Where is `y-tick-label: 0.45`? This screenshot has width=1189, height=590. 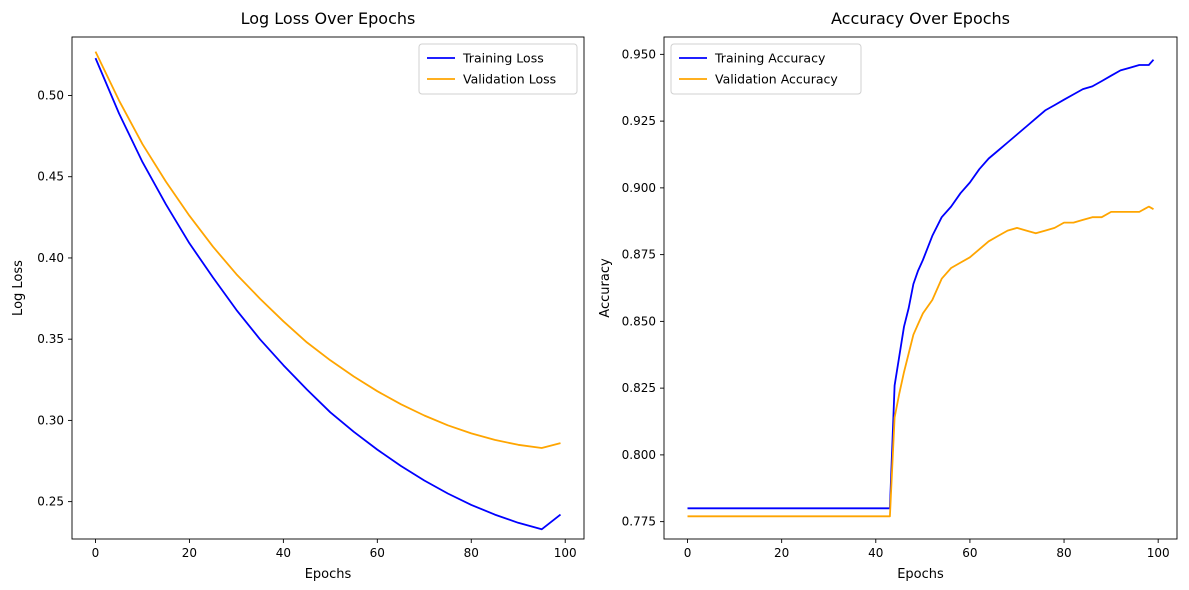
y-tick-label: 0.45 is located at coordinates (50, 177).